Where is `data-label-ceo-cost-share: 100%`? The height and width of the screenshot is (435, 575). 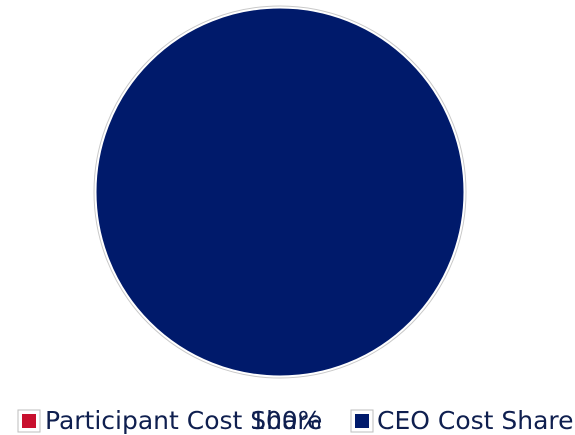 data-label-ceo-cost-share: 100% is located at coordinates (285, 420).